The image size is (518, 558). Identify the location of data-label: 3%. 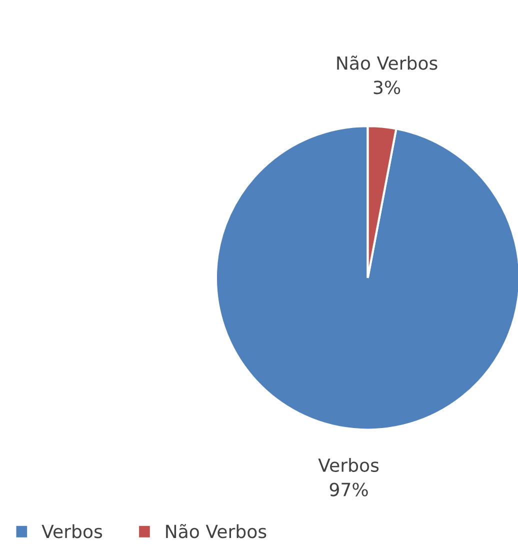
(387, 87).